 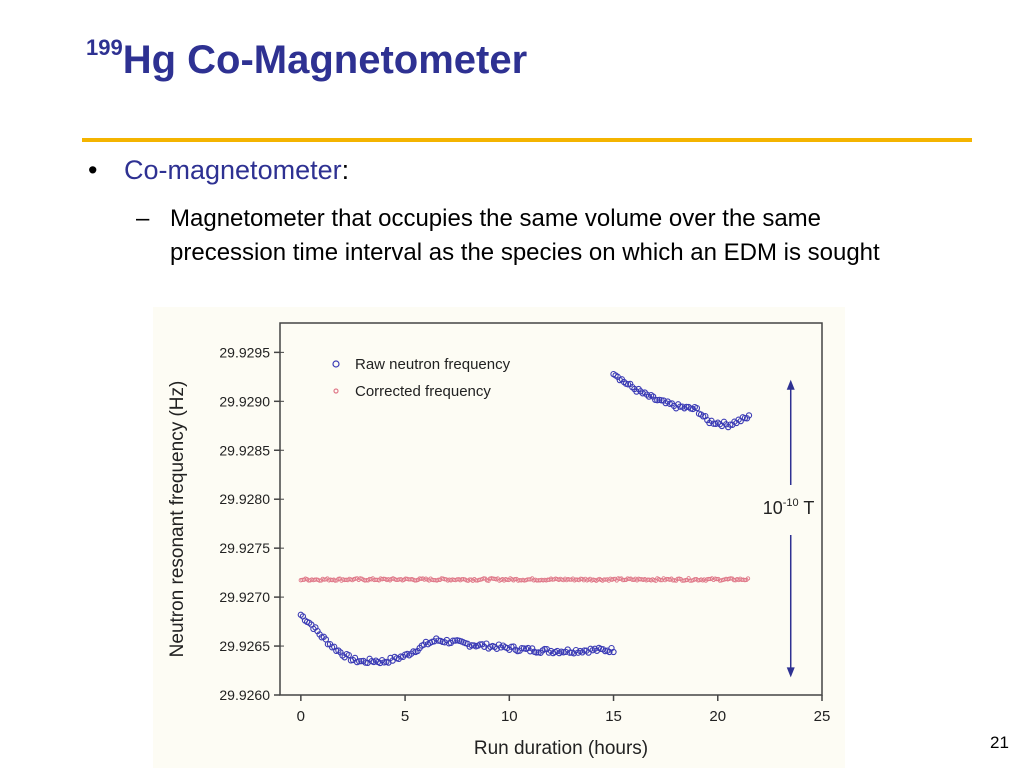 I want to click on x-tick-label: 10, so click(x=509, y=716).